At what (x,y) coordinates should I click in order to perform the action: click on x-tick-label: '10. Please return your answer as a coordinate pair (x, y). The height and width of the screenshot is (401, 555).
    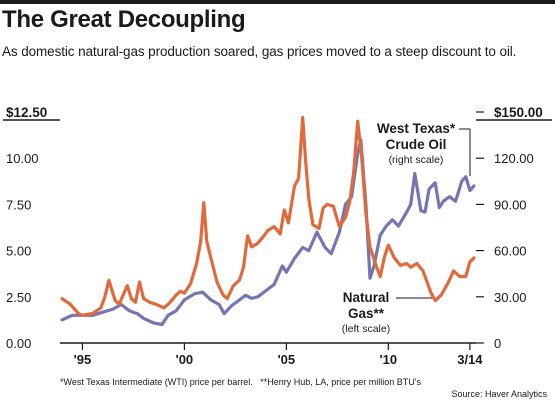
    Looking at the image, I should click on (389, 359).